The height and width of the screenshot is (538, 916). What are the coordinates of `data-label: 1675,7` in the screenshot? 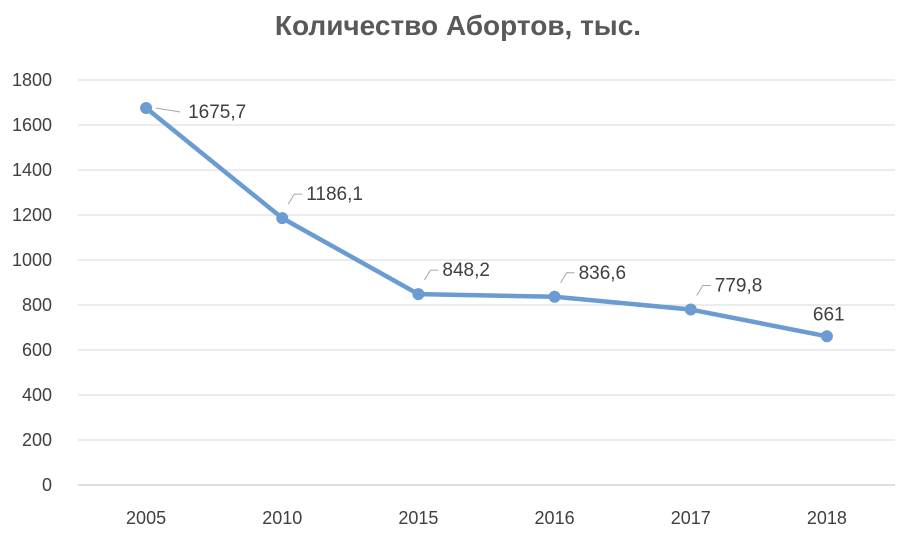 It's located at (217, 112).